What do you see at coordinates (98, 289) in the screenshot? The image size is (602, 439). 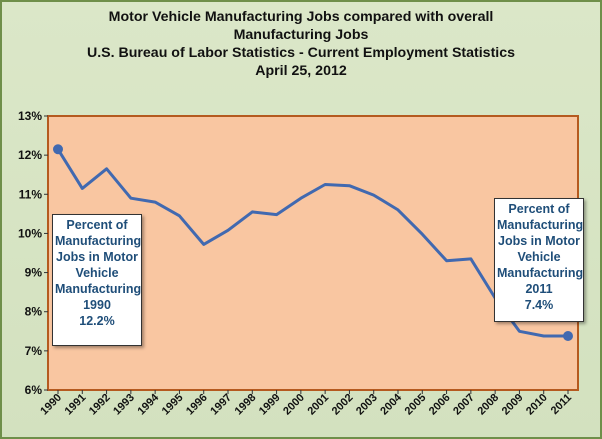 I see `callout-1990-line-5: Manufacturing` at bounding box center [98, 289].